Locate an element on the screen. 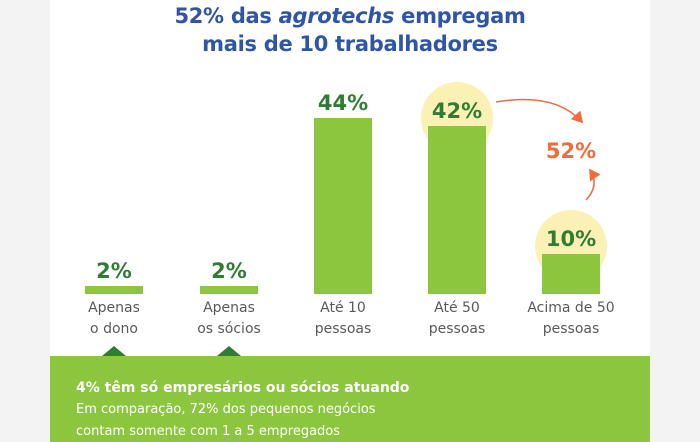 The width and height of the screenshot is (700, 442). data-label-3: 42% is located at coordinates (457, 111).